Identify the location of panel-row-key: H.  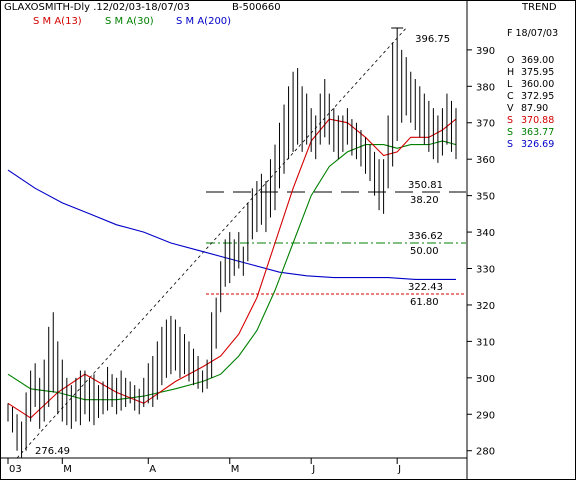
(511, 72).